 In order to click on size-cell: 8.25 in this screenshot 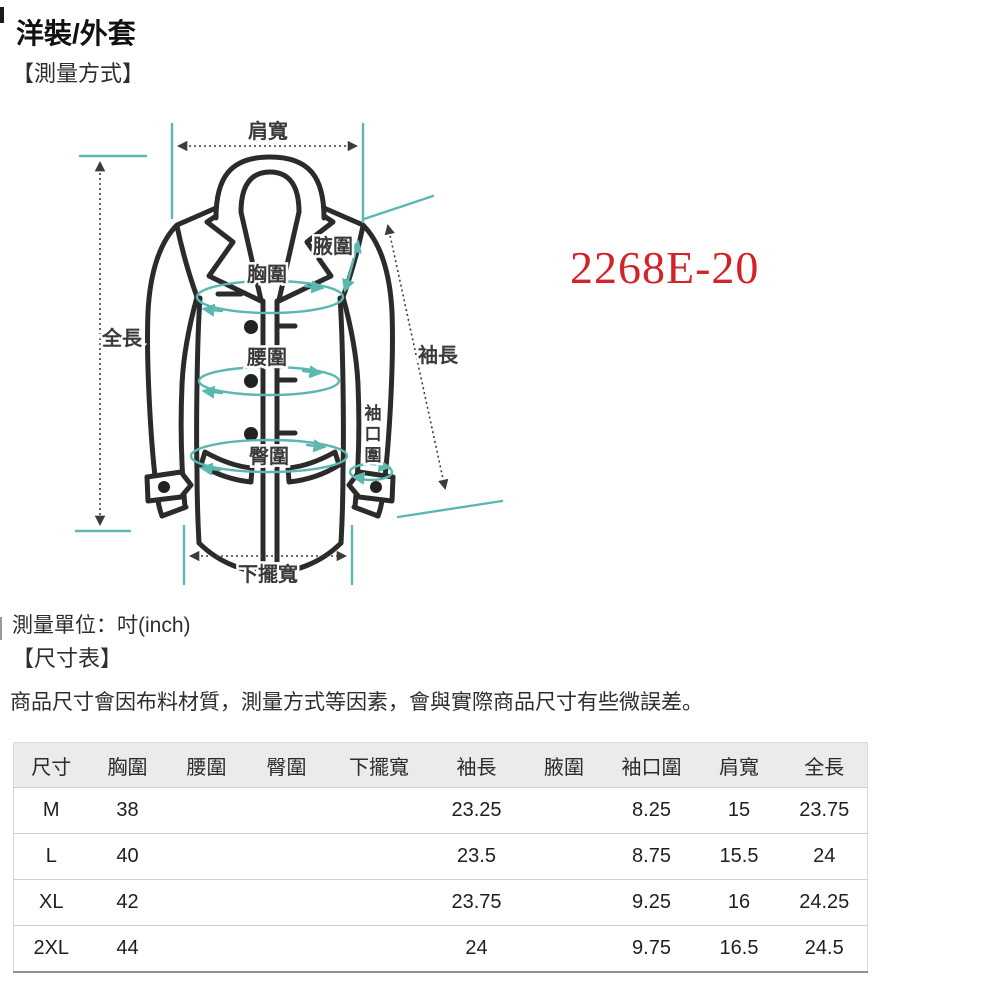, I will do `click(651, 810)`.